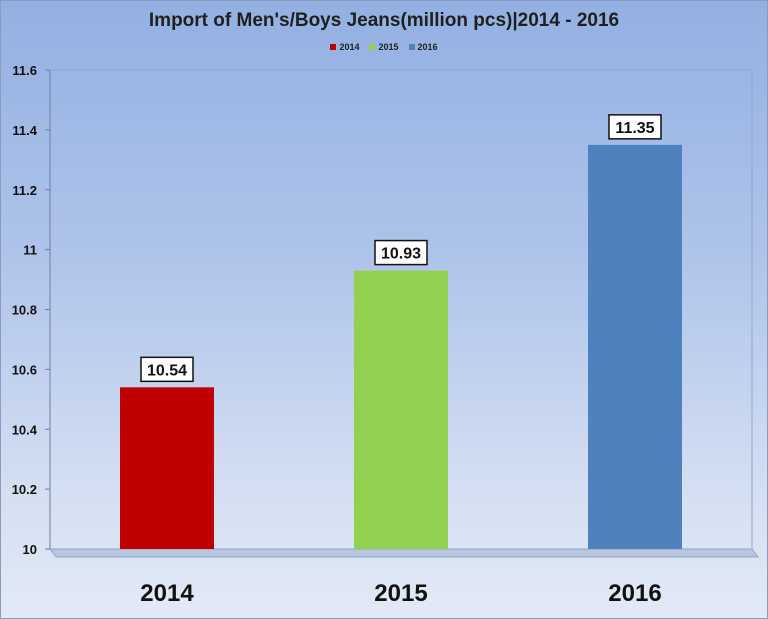 This screenshot has height=619, width=768. Describe the element at coordinates (24, 190) in the screenshot. I see `y-tick-label: 11.2` at that location.